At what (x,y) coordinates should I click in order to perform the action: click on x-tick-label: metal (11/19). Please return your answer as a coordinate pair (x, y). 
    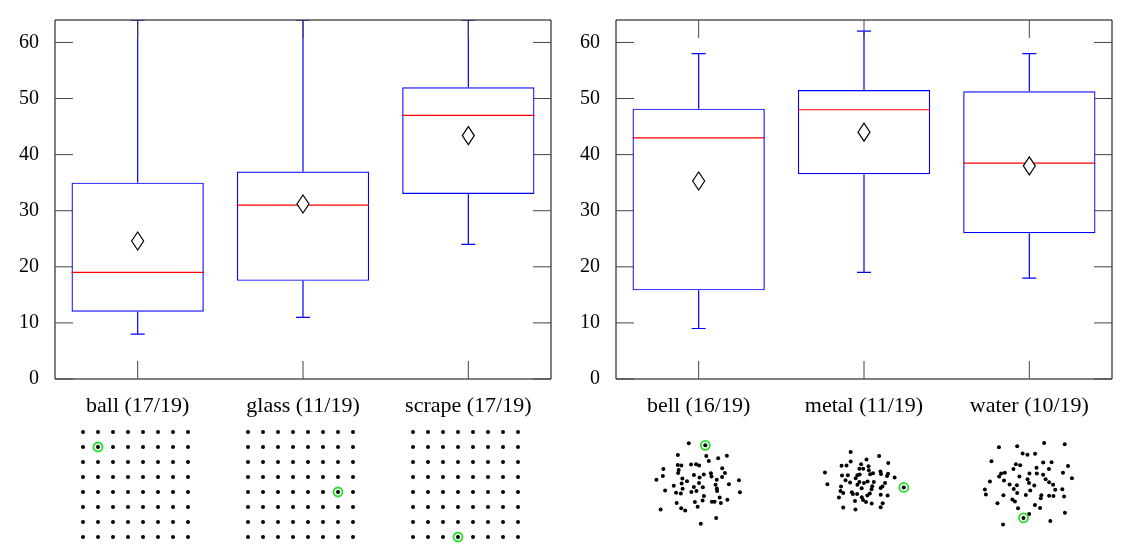
    Looking at the image, I should click on (864, 404).